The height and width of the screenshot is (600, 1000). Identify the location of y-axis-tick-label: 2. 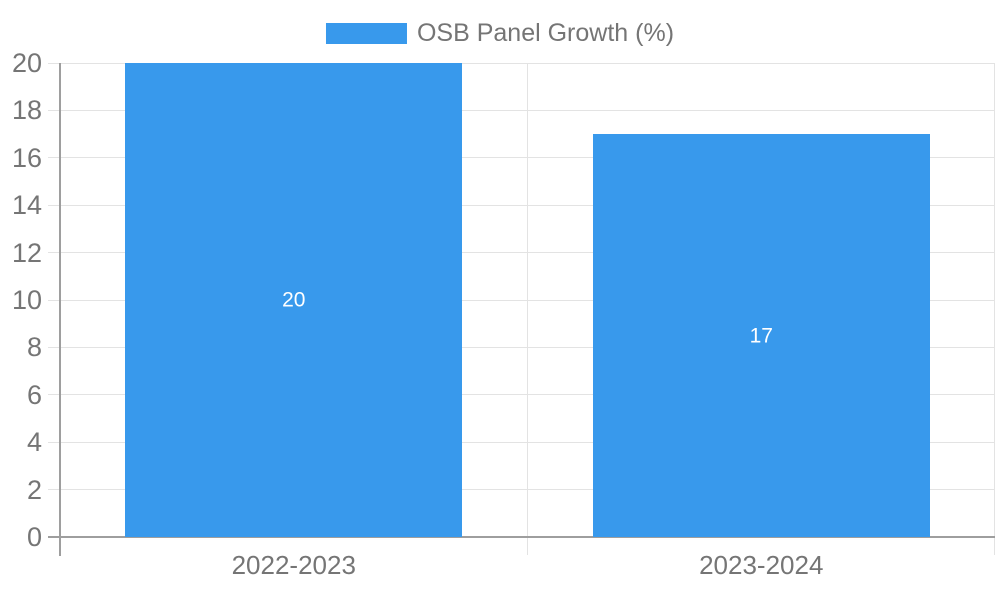
(34, 489).